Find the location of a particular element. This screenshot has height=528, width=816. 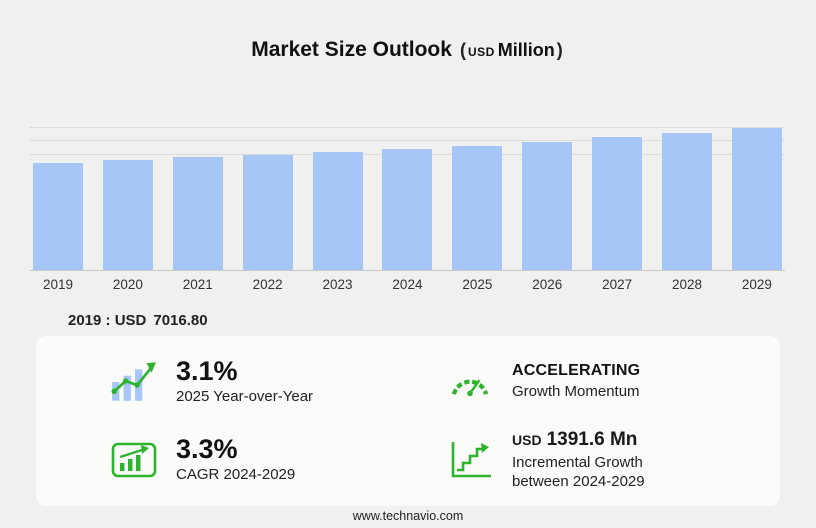

footer-url: www.technavio.com is located at coordinates (408, 516).